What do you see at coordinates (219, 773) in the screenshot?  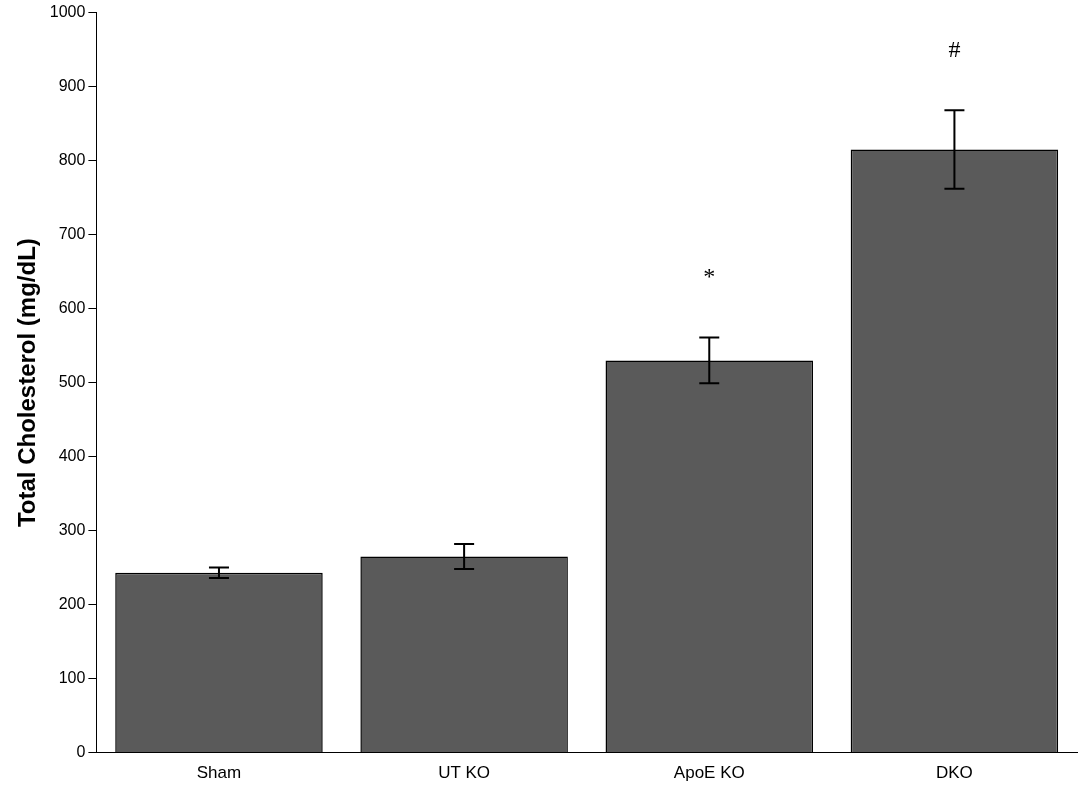 I see `x-tick-label: Sham` at bounding box center [219, 773].